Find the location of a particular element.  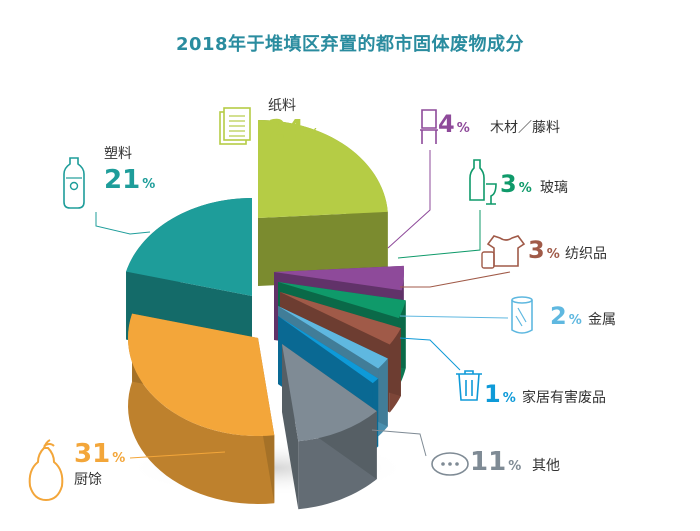

slice-wall is located at coordinates (201, 408).